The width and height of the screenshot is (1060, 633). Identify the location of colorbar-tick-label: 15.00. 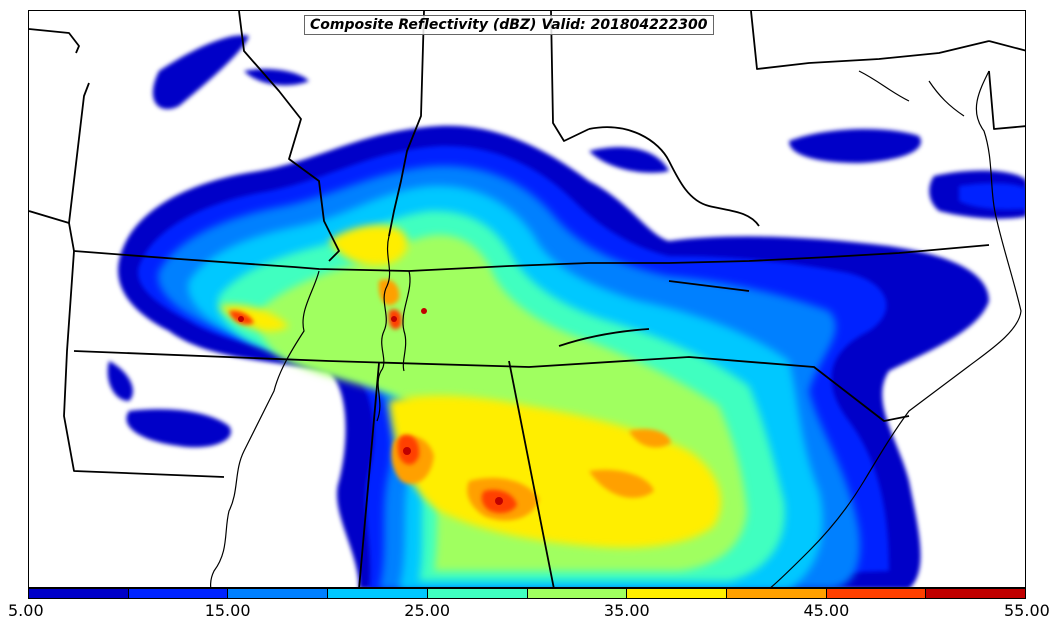
(227, 610).